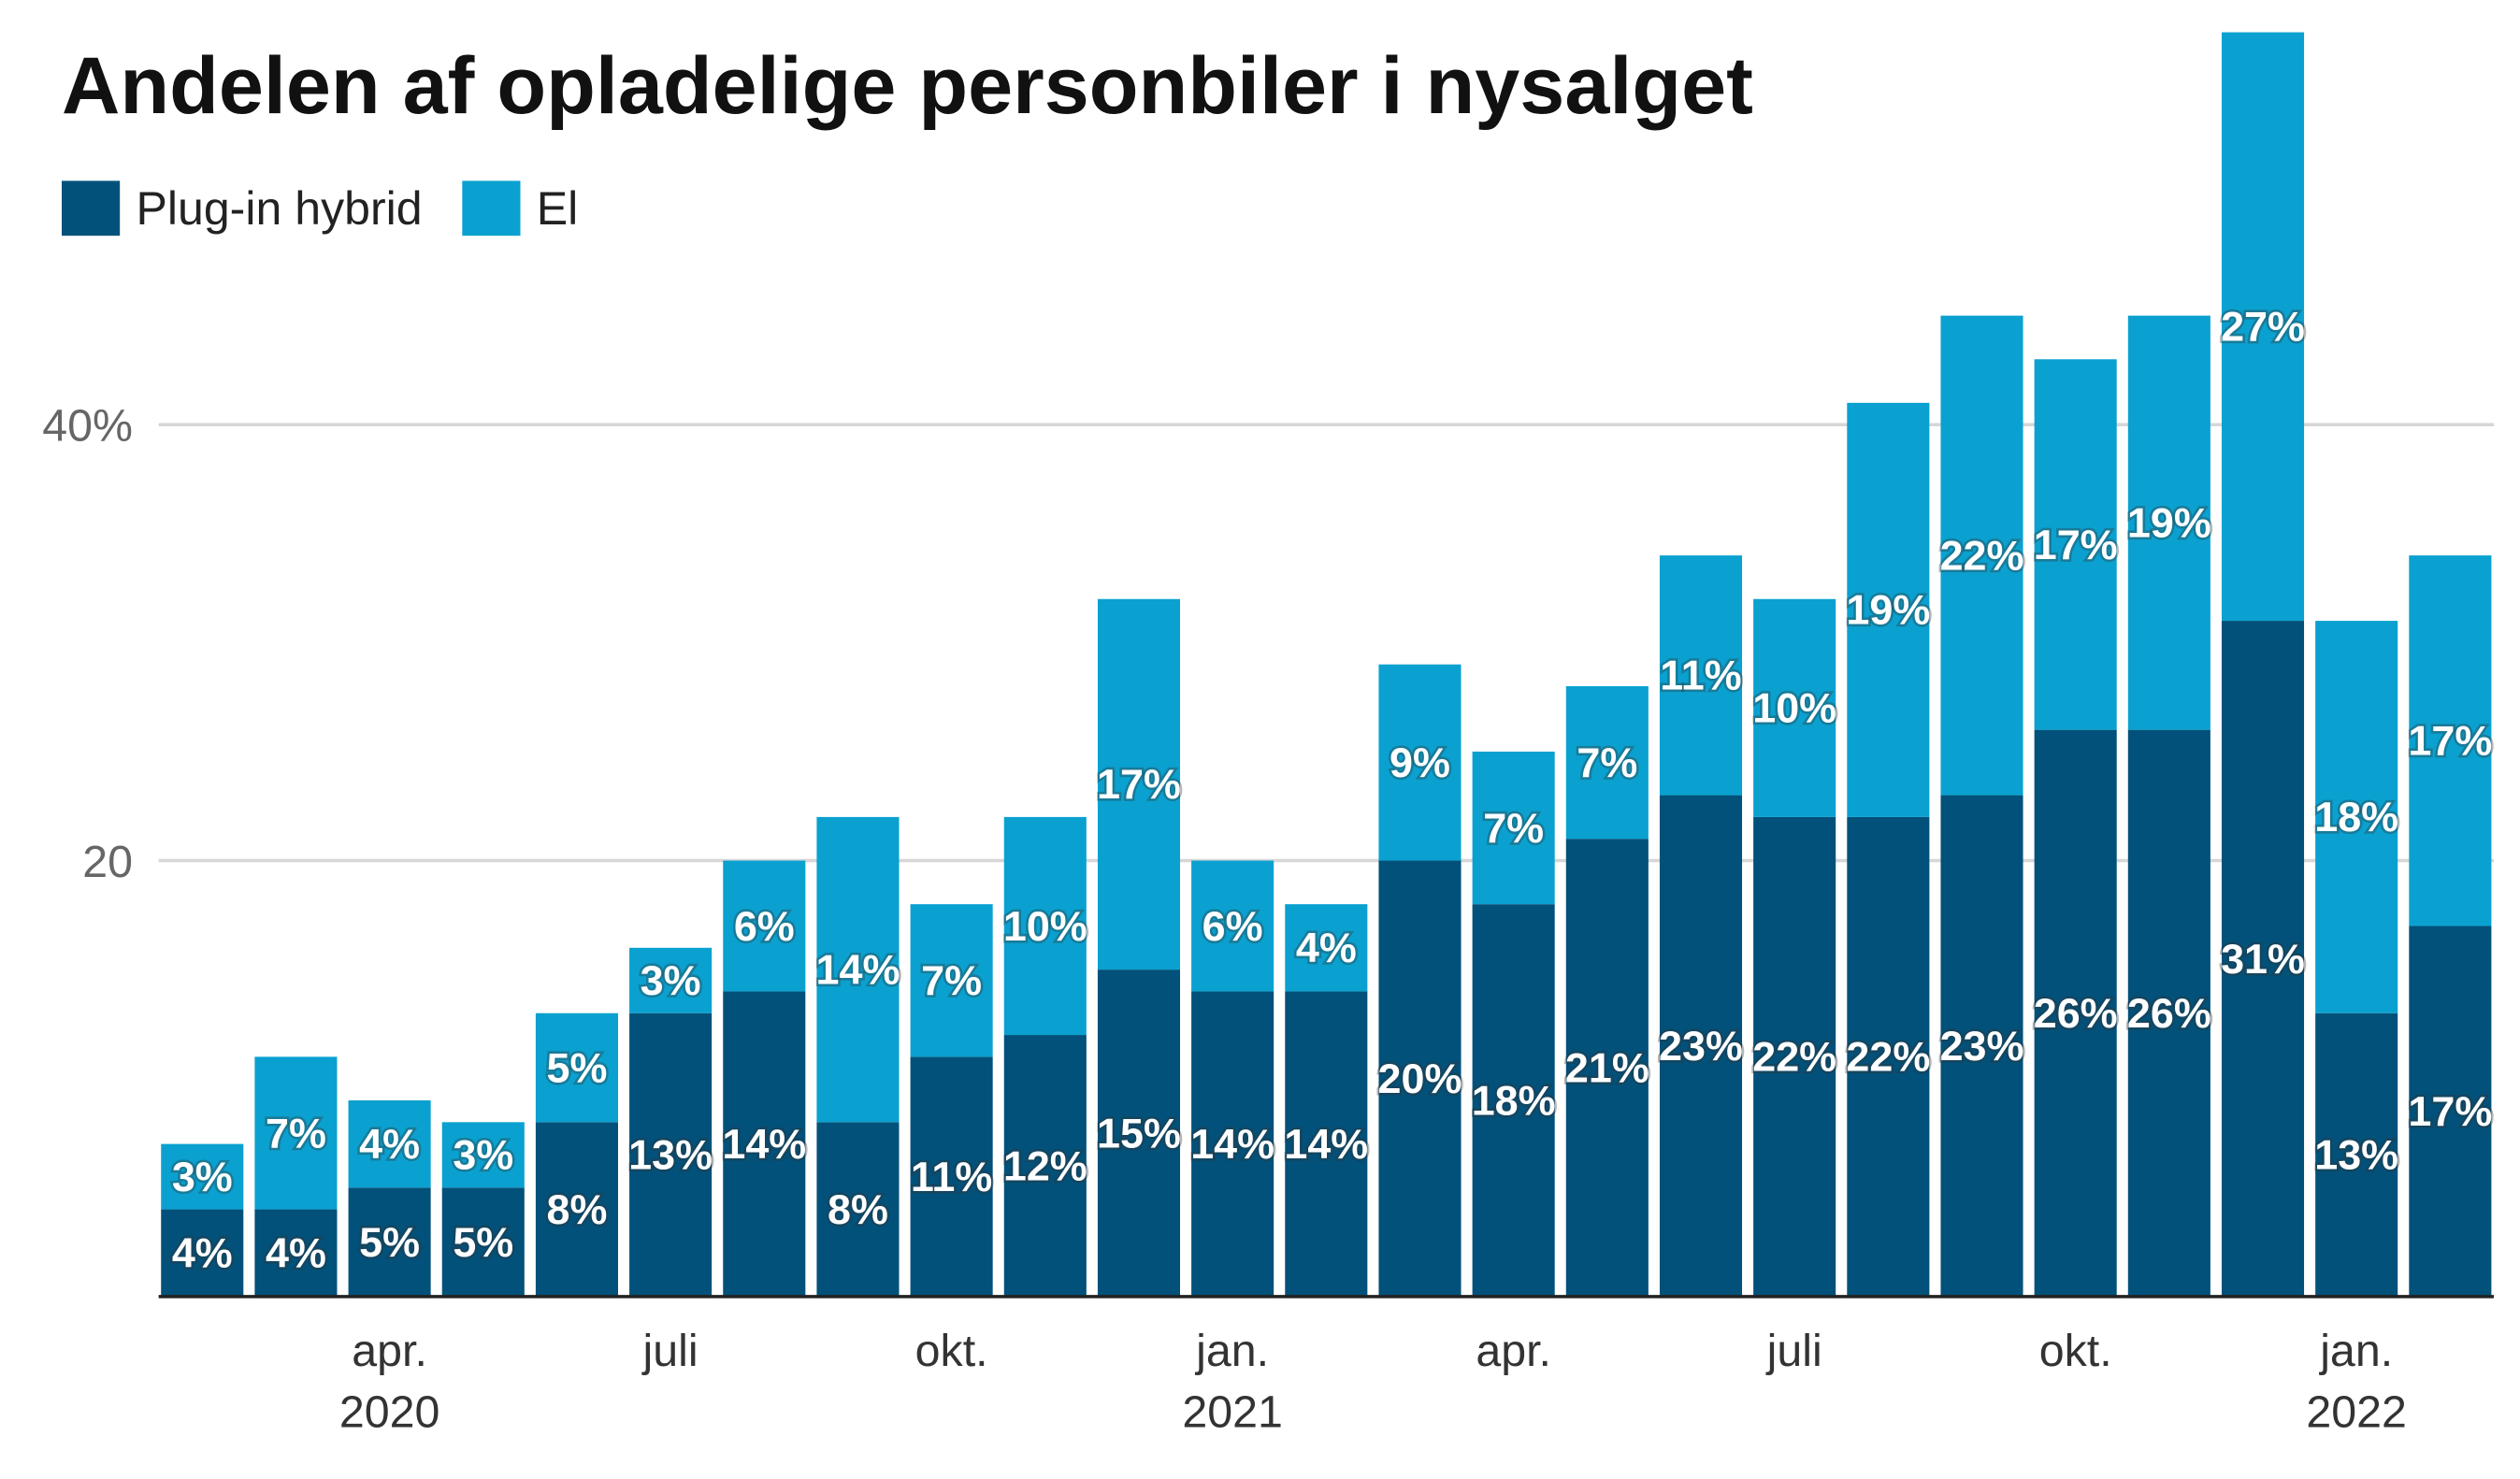  What do you see at coordinates (558, 208) in the screenshot?
I see `legend-label-el: El` at bounding box center [558, 208].